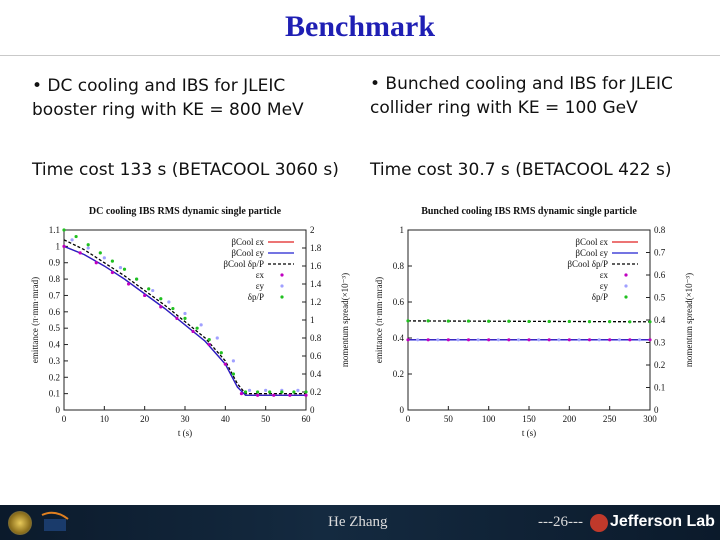 Image resolution: width=720 pixels, height=540 pixels. I want to click on bunched-chart-legend-label: εy, so click(604, 286).